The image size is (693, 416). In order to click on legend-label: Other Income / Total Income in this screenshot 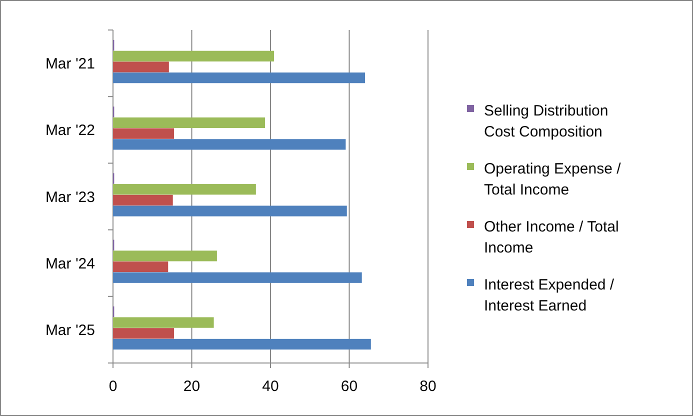, I will do `click(551, 237)`.